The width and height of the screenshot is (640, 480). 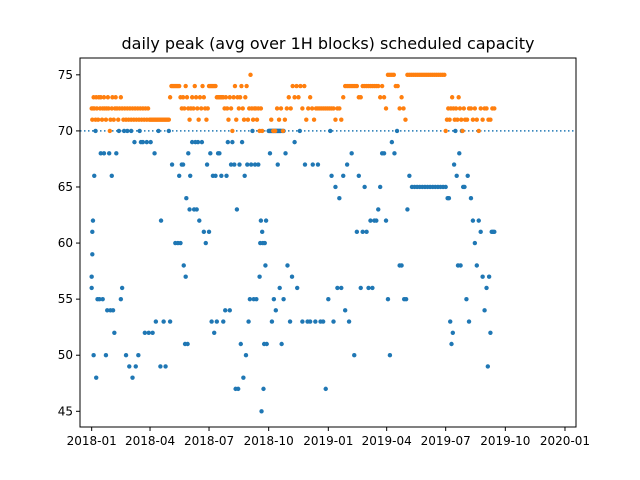 I want to click on y-tick-label: 65, so click(x=65, y=187).